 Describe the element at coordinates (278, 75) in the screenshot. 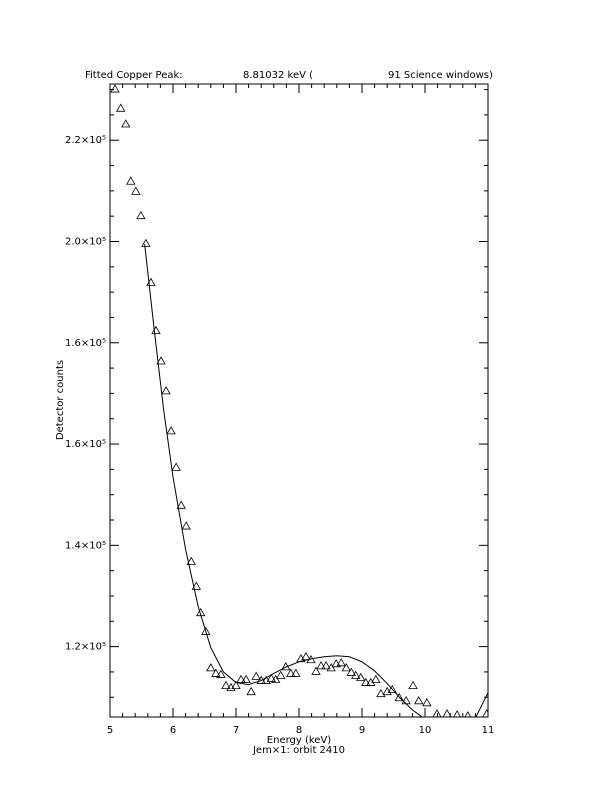

I see `chart-title: 8.81032 keV (` at that location.